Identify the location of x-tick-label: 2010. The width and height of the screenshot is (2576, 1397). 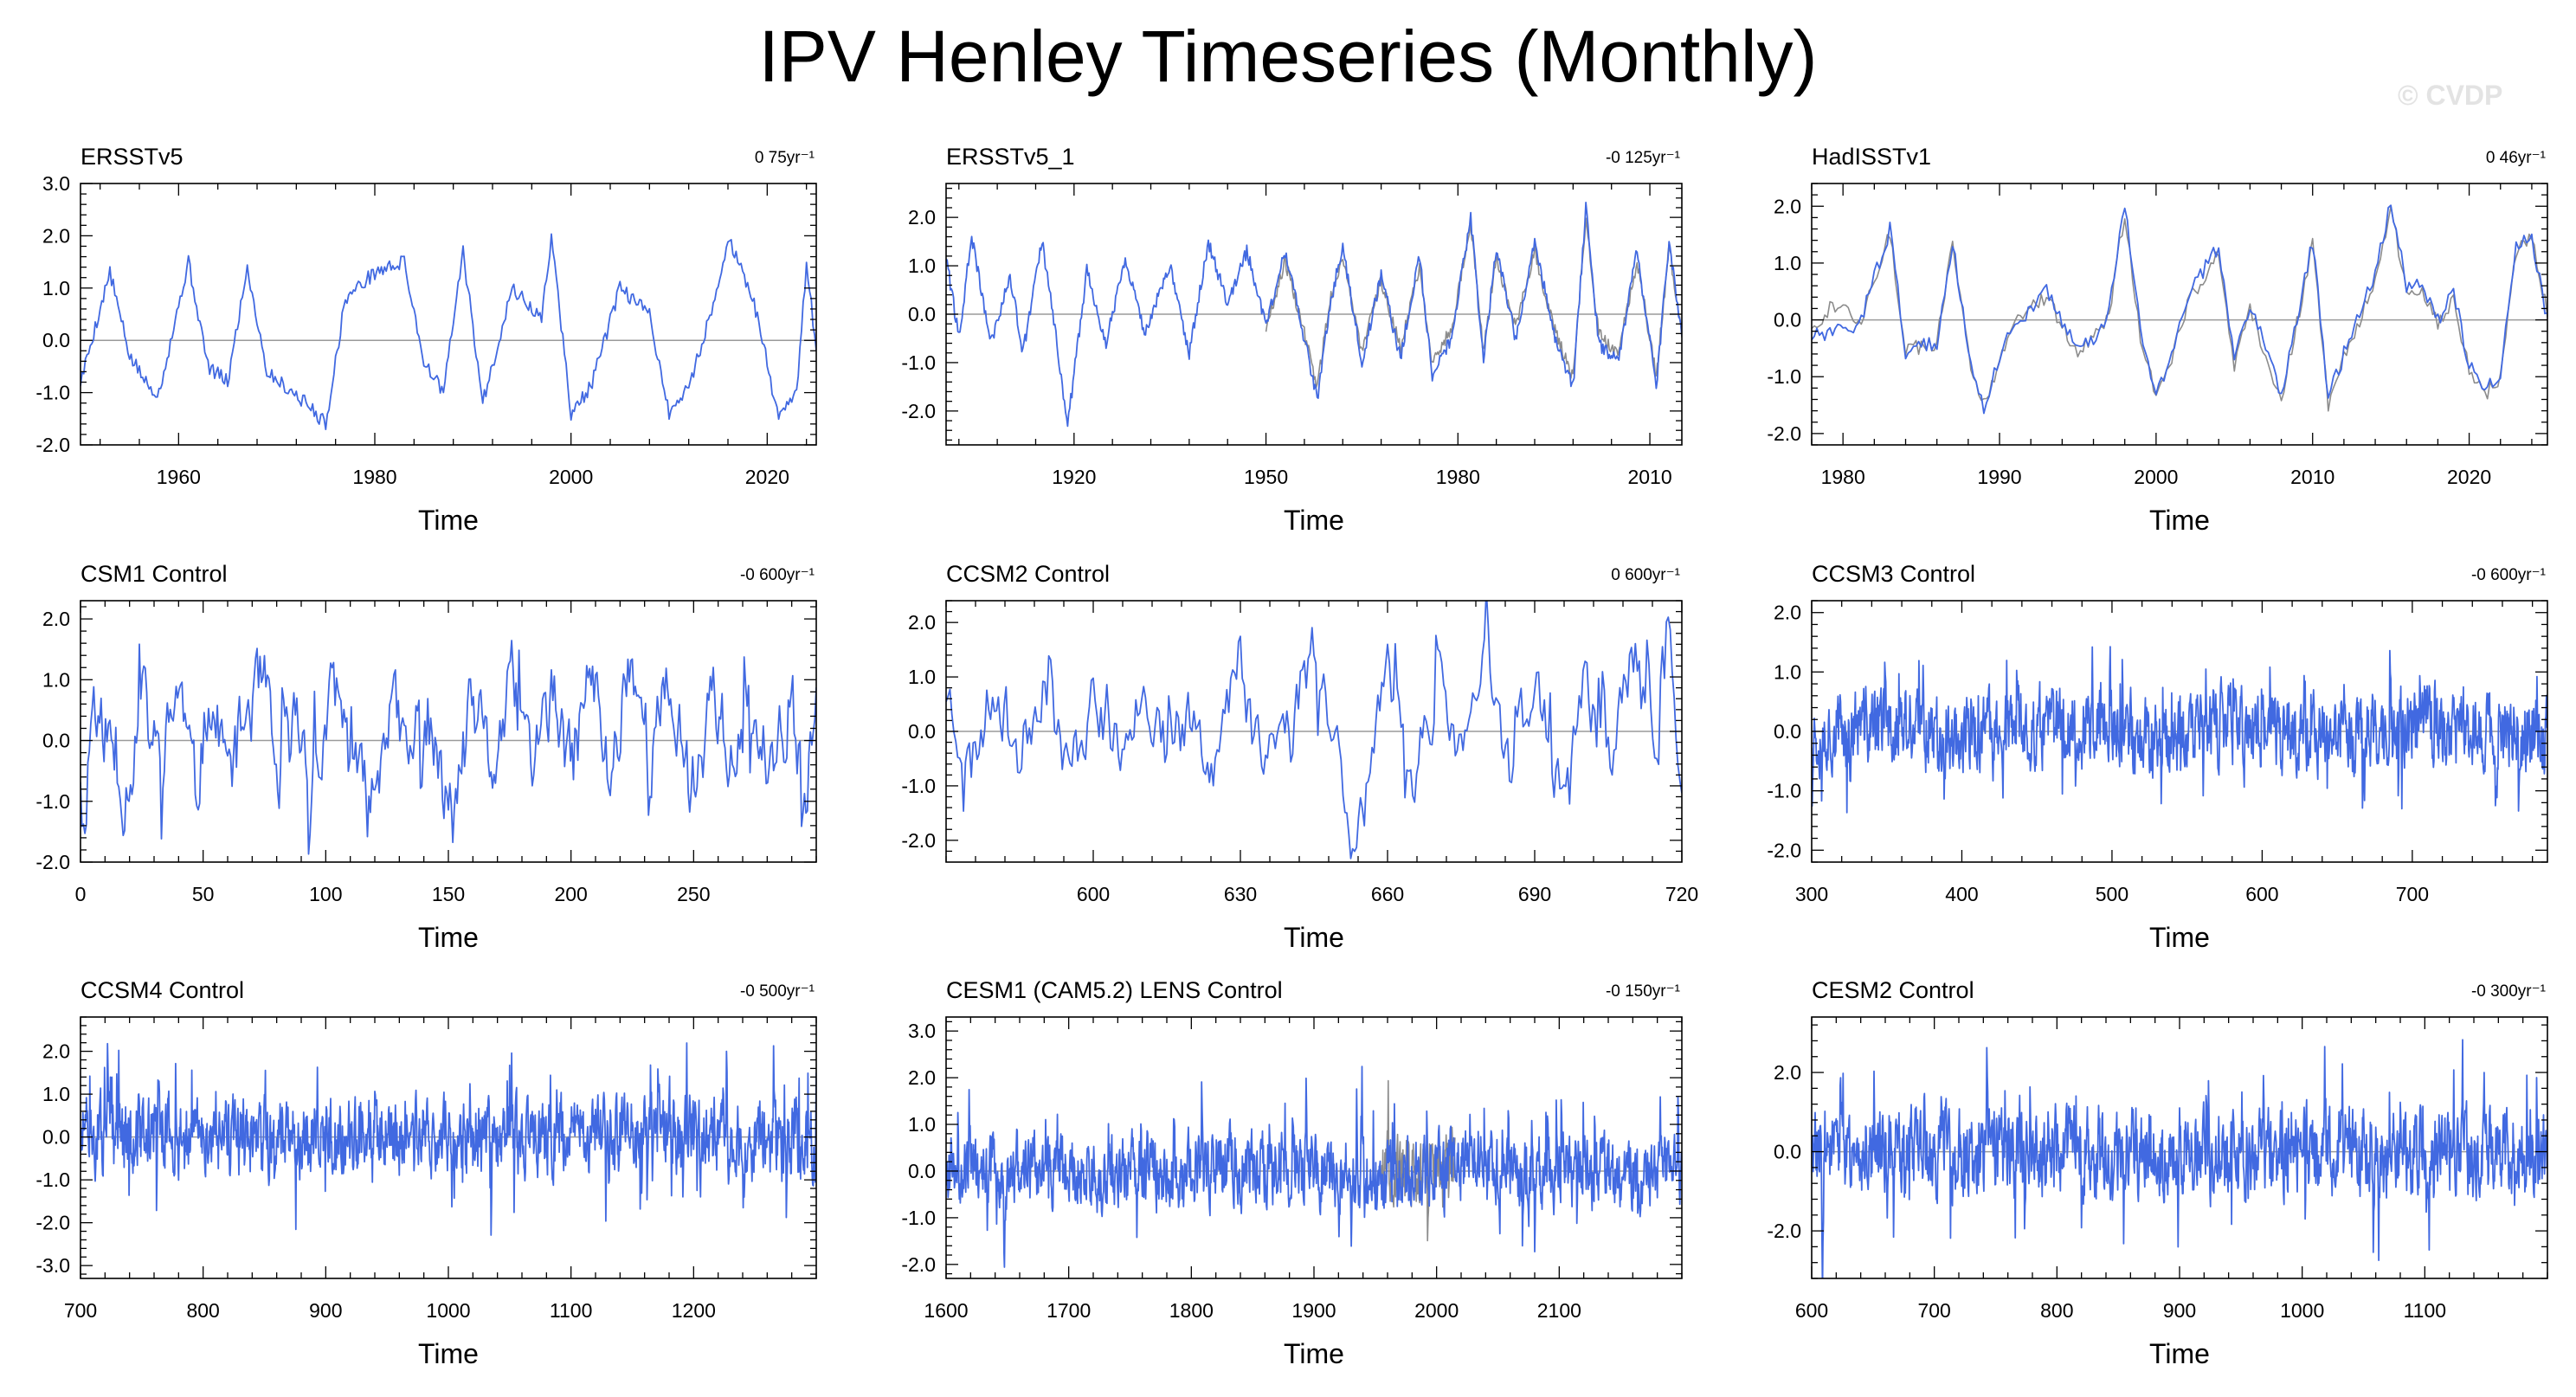
(1649, 477).